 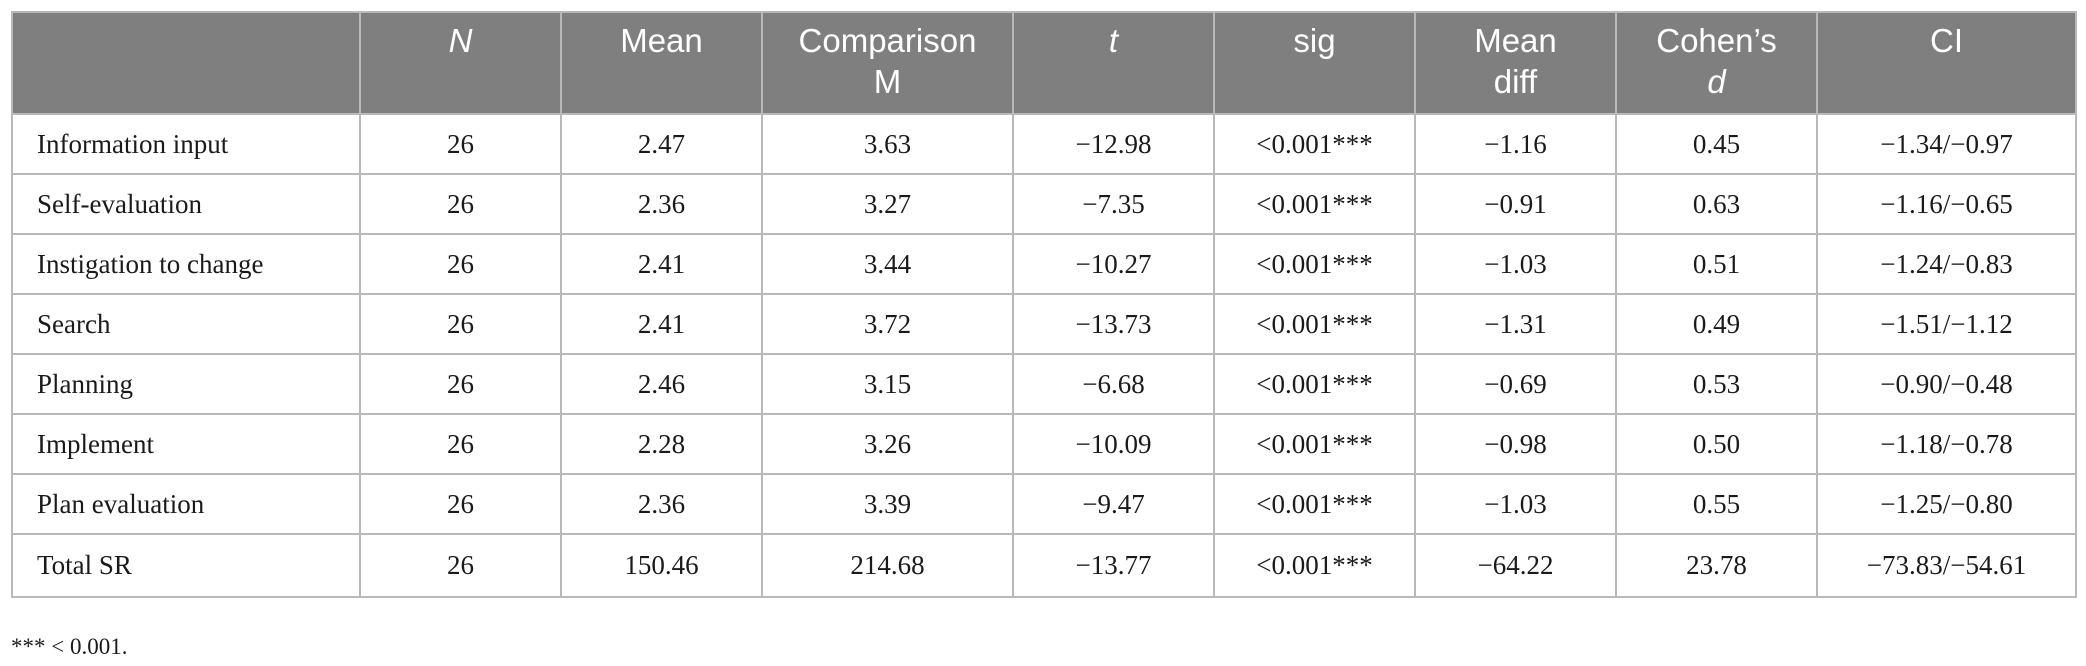 What do you see at coordinates (1946, 40) in the screenshot?
I see `column-header-text: CI` at bounding box center [1946, 40].